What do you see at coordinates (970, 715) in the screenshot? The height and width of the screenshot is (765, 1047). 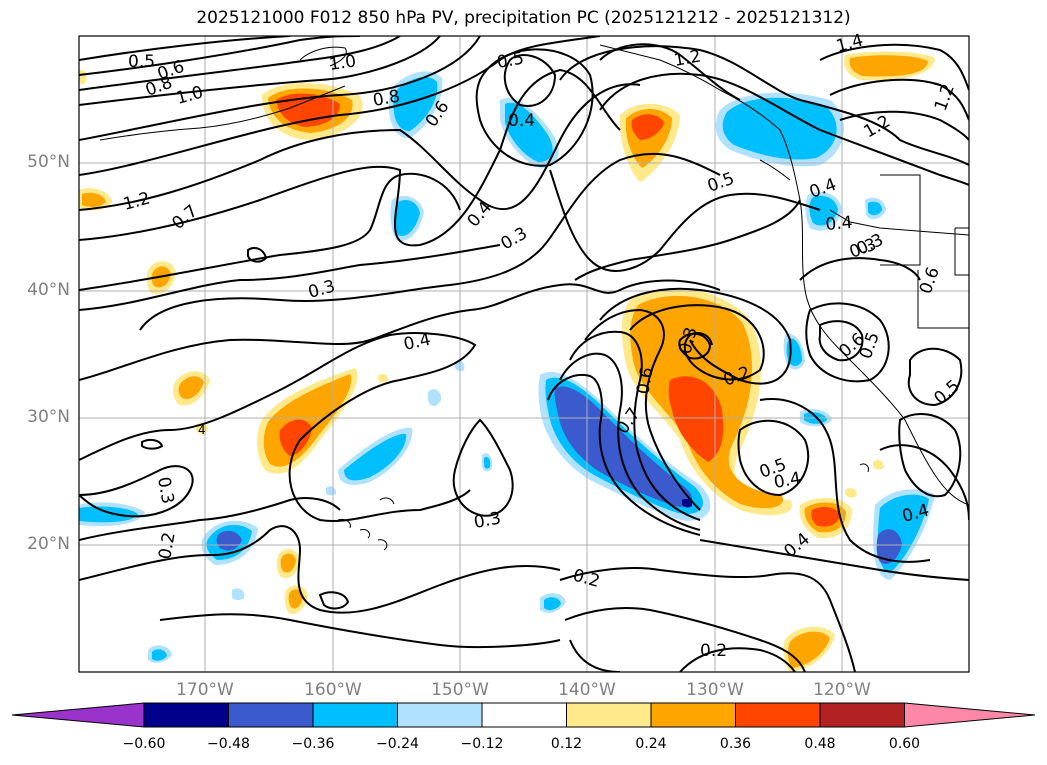 I see `colorbar-extend-high` at bounding box center [970, 715].